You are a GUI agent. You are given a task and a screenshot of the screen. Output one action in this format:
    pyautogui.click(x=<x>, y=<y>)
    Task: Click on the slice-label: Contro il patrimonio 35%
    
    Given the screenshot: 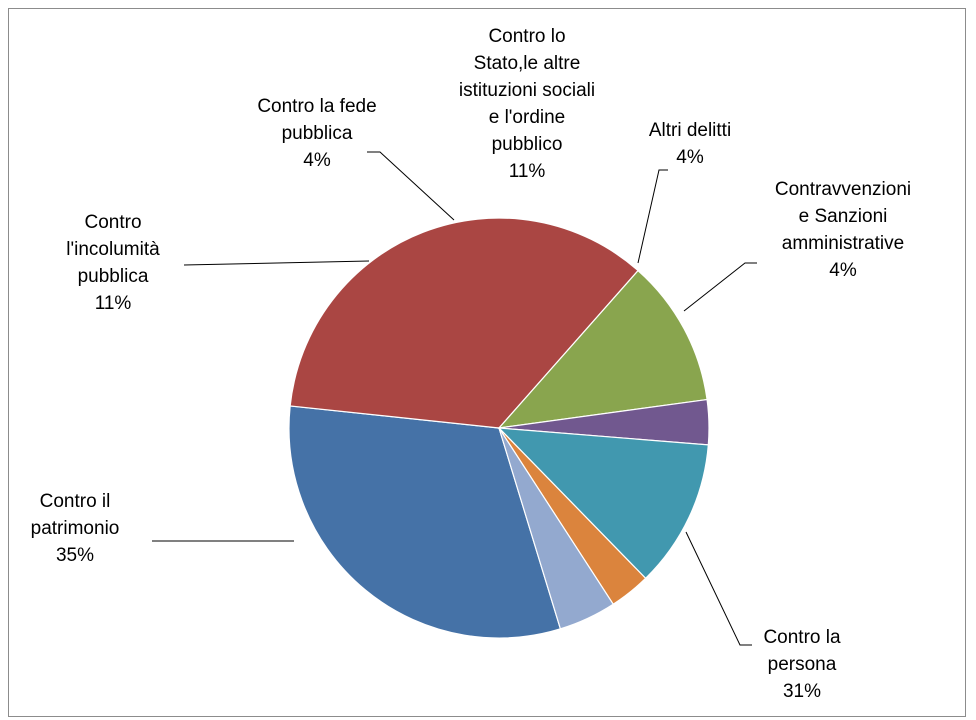 What is the action you would take?
    pyautogui.click(x=75, y=528)
    